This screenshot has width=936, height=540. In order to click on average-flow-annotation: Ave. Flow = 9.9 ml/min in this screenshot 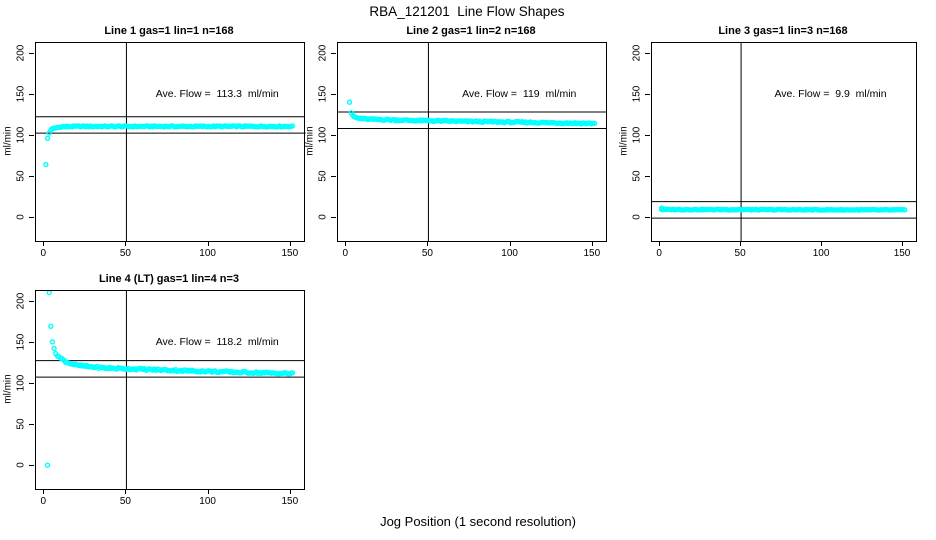, I will do `click(830, 94)`.